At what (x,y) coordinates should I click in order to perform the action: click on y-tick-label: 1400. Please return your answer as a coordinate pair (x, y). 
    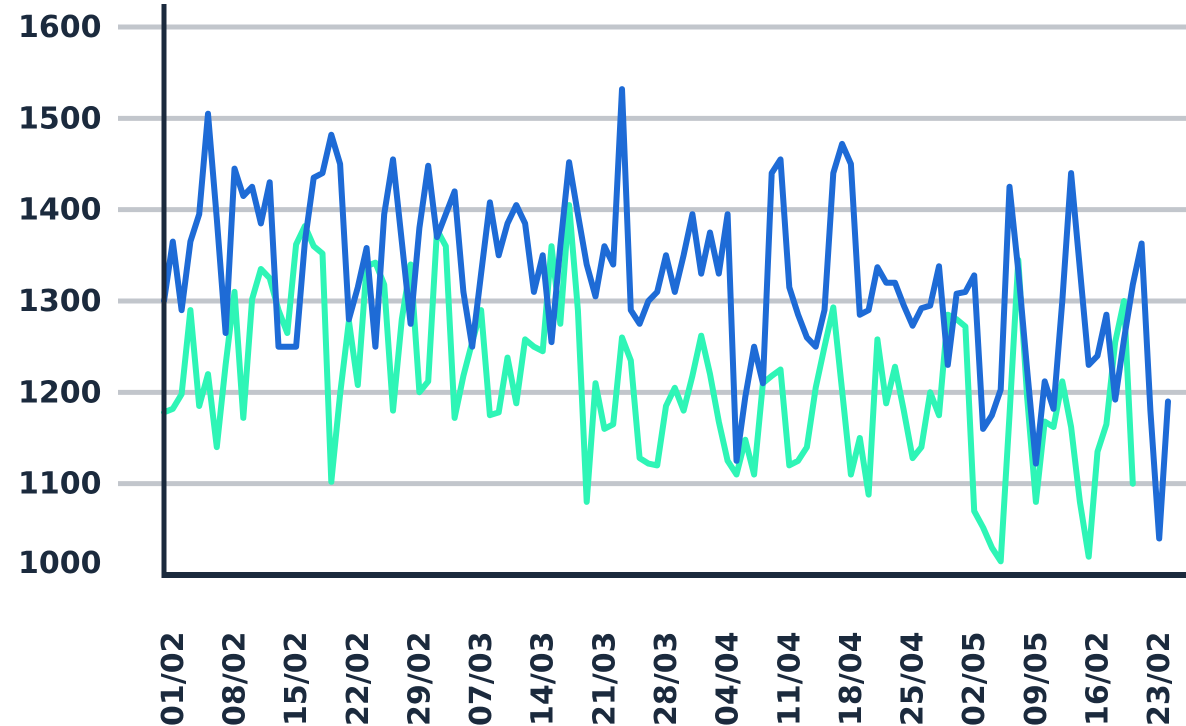
    Looking at the image, I should click on (60, 210).